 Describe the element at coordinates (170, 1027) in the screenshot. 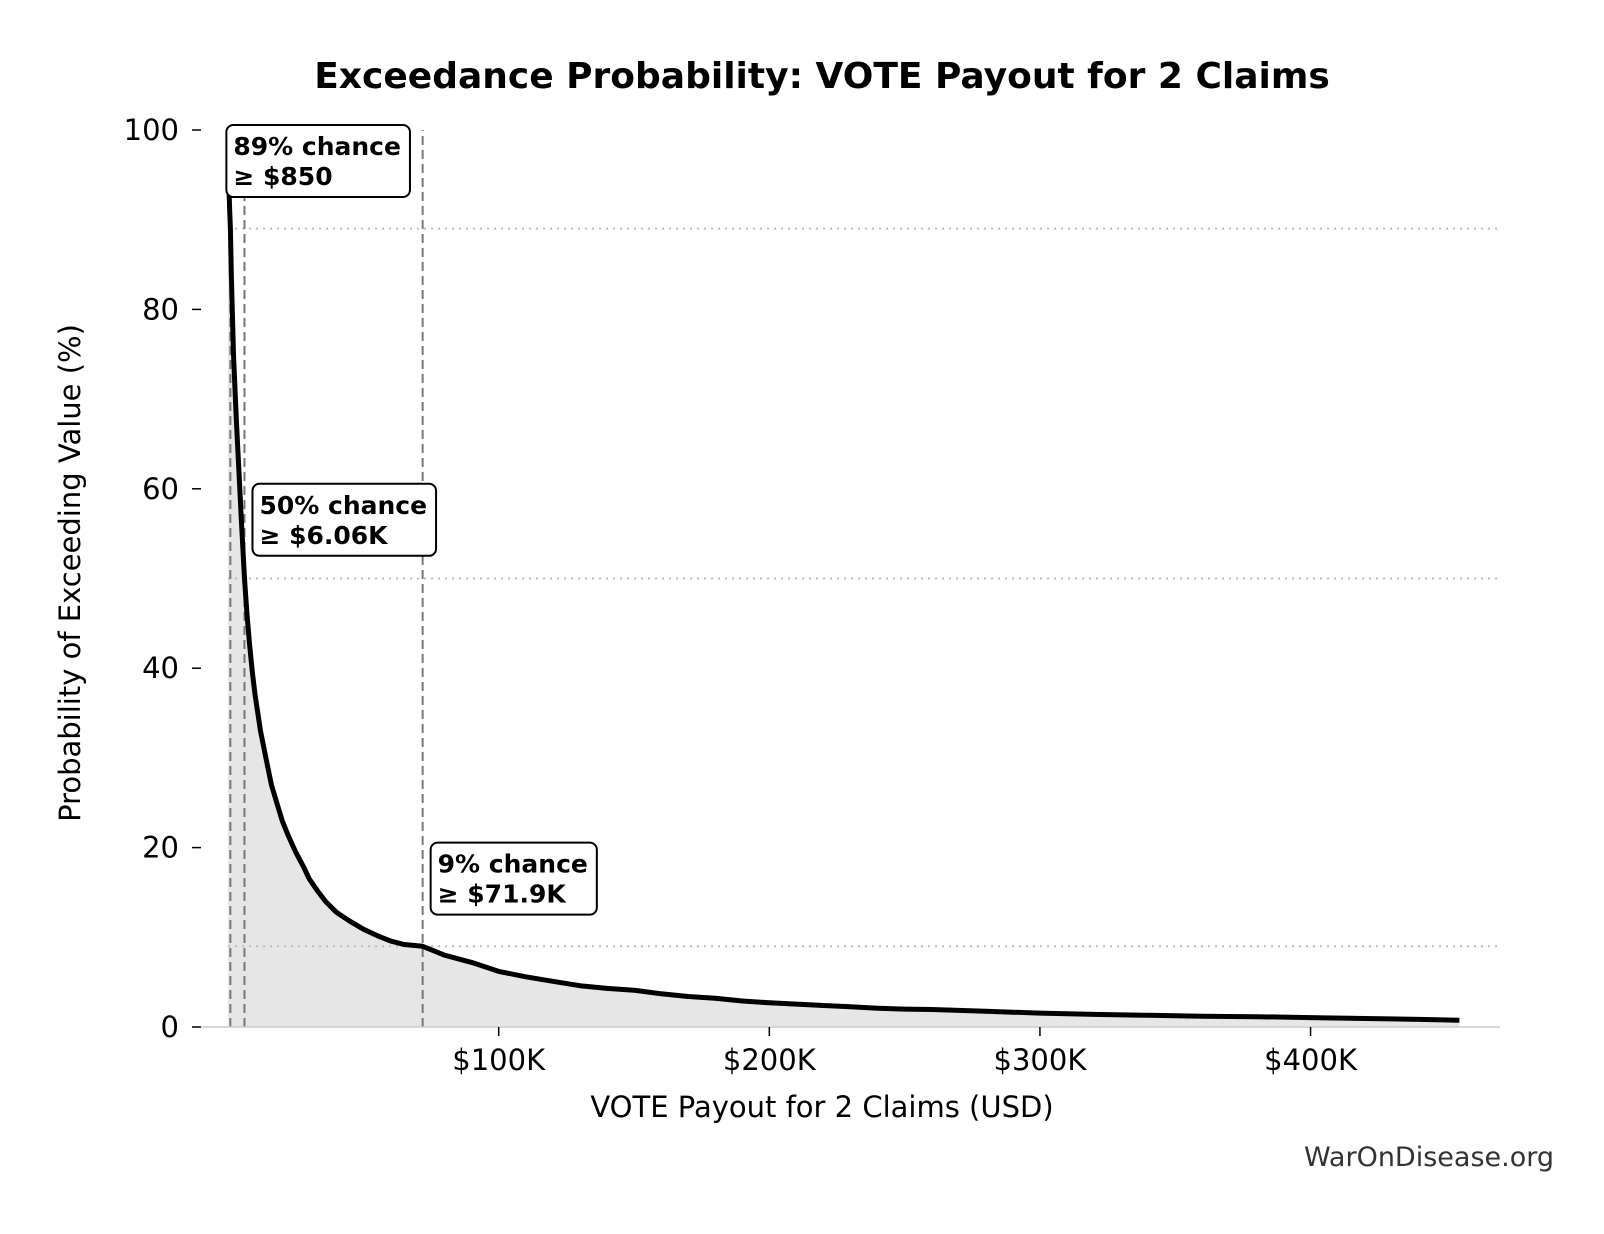

I see `y-tick-label: 0` at that location.